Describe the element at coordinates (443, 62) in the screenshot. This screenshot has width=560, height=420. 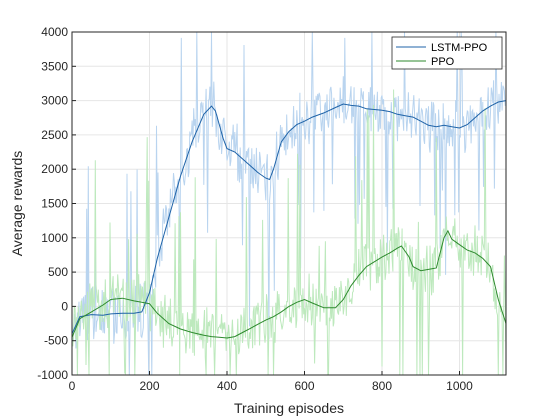
I see `legend-label-1: PPO` at that location.